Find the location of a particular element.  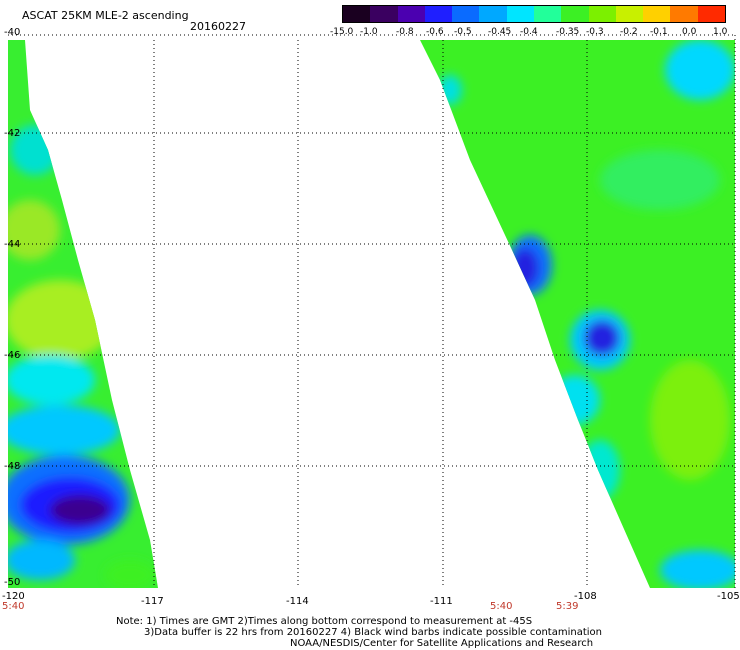

y-tick-label: -50 is located at coordinates (12, 582).